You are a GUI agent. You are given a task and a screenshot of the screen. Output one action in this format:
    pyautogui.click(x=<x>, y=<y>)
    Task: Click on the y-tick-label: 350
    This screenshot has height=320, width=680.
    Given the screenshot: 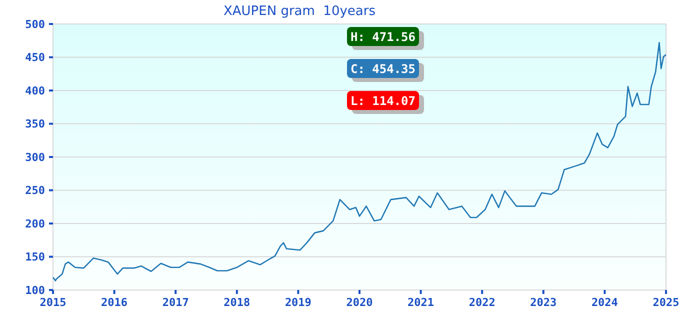 What is the action you would take?
    pyautogui.click(x=35, y=124)
    